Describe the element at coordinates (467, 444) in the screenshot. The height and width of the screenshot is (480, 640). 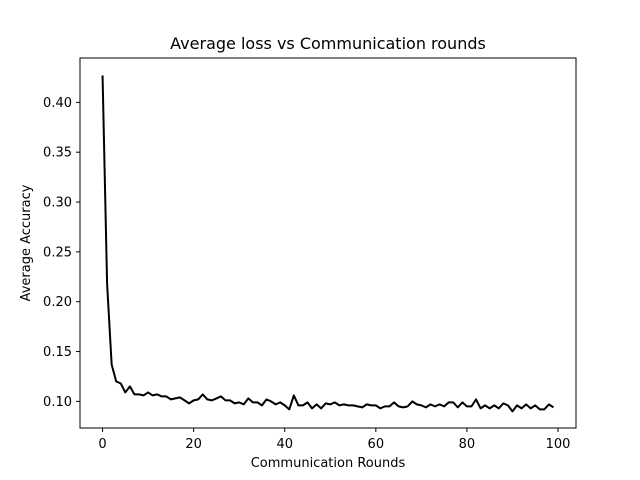
I see `x-tick-label: 80` at that location.